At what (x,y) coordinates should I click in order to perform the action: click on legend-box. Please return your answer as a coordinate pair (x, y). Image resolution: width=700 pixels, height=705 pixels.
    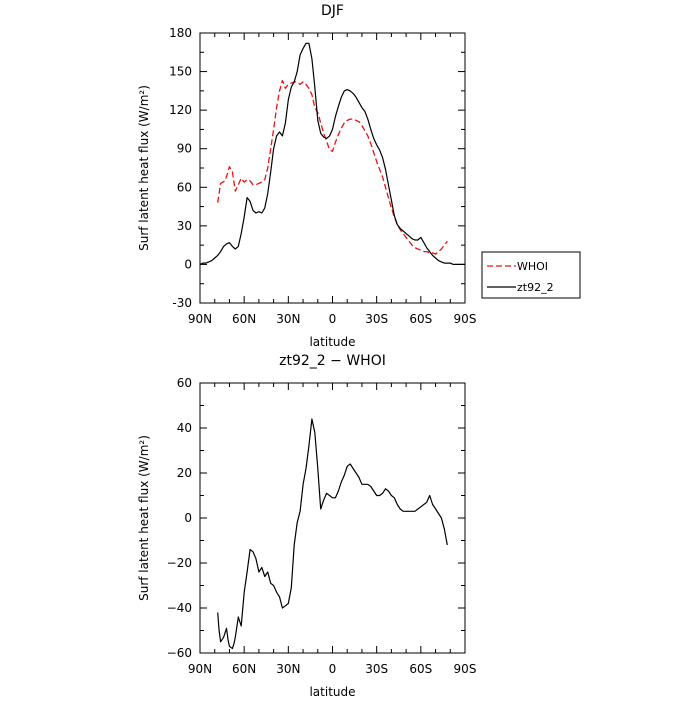
    Looking at the image, I should click on (531, 275).